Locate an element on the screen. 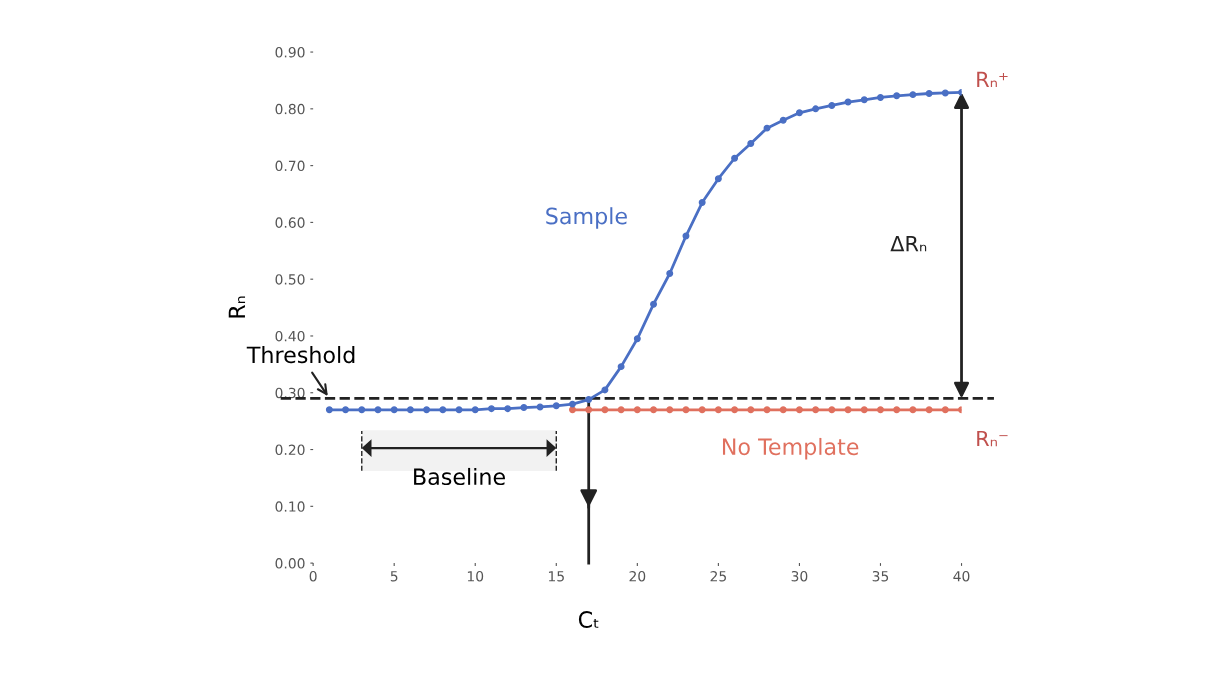 Image resolution: width=1228 pixels, height=676 pixels. series-label: No Template is located at coordinates (790, 448).